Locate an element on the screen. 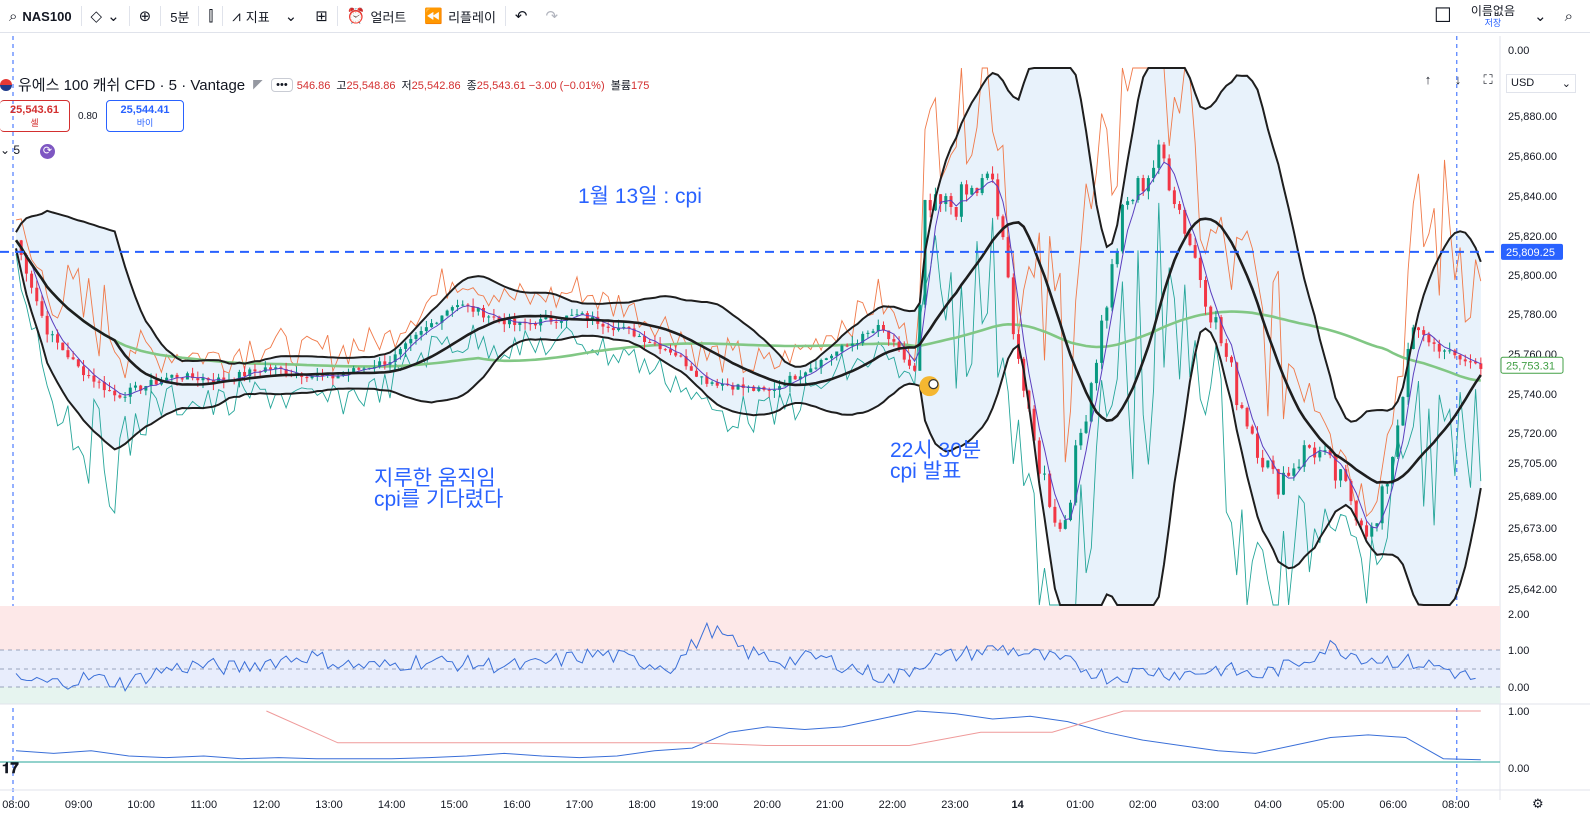 The width and height of the screenshot is (1590, 822). arrow-down-icon: ↓ is located at coordinates (1458, 79).